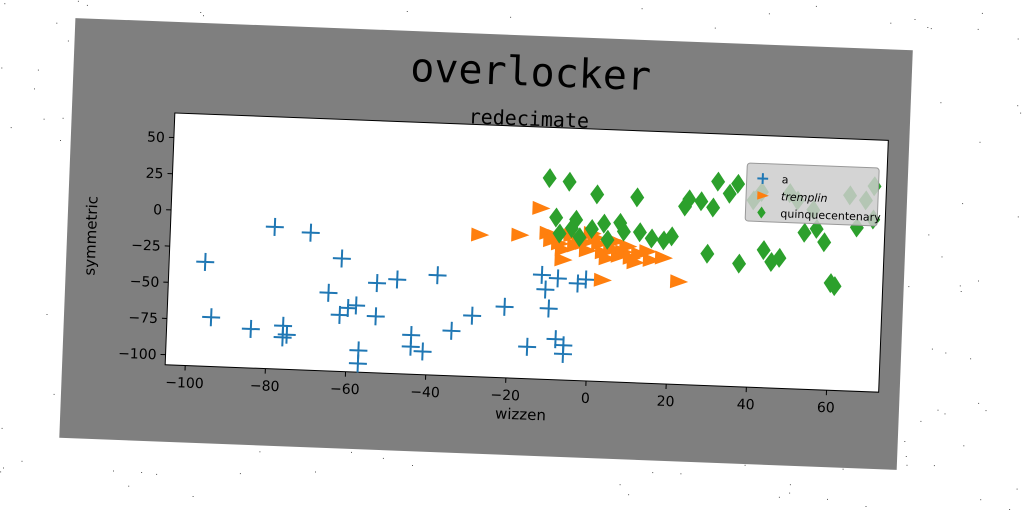  Describe the element at coordinates (345, 389) in the screenshot. I see `x-tick-label: −60` at that location.